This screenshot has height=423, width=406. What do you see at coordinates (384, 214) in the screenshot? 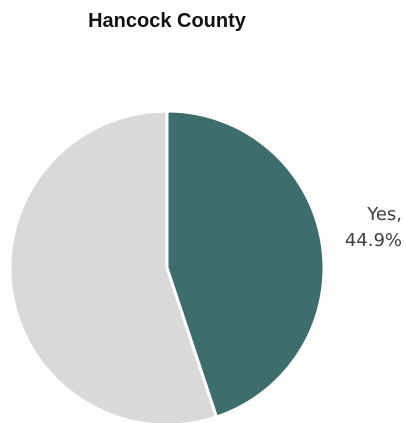
I see `slice-label-yes-name: Yes,` at bounding box center [384, 214].